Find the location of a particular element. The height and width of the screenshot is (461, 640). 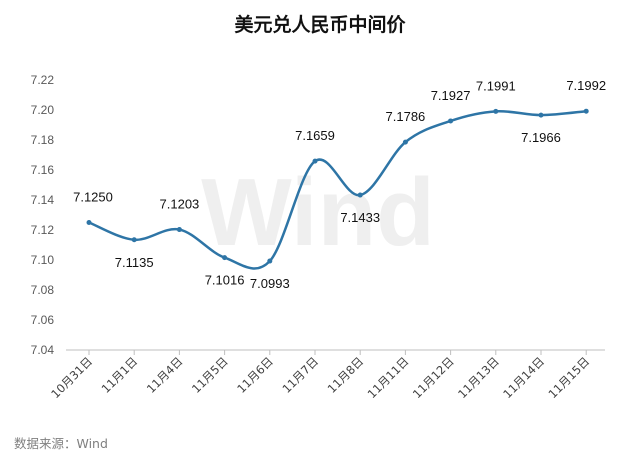

x-tick-label: 11月5日 is located at coordinates (210, 375).